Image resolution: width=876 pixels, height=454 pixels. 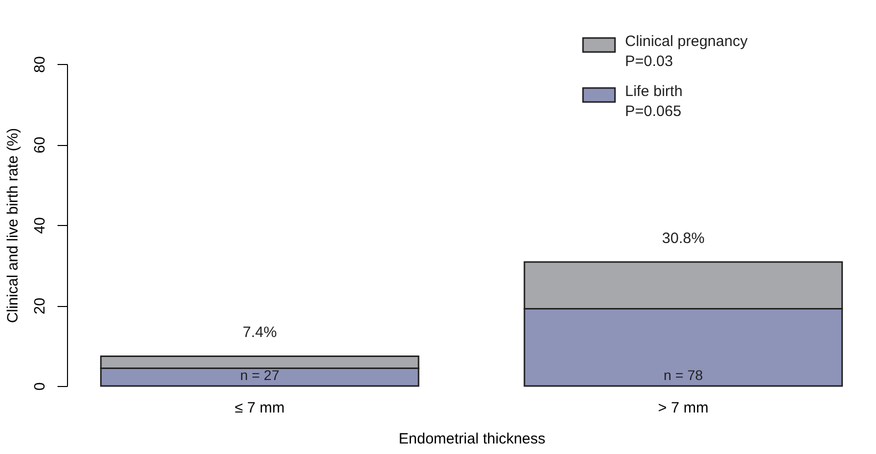 I want to click on total-label: 30.8%, so click(x=683, y=239).